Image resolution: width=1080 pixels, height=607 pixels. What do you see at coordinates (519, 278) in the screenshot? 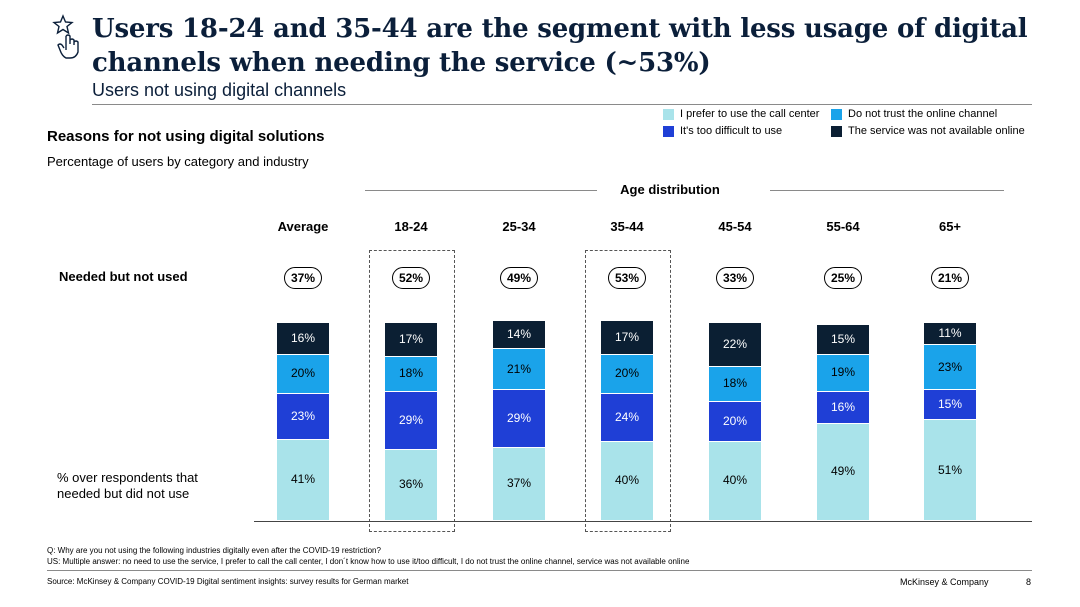
I see `needed-not-used-pill-25-34: 49%` at bounding box center [519, 278].